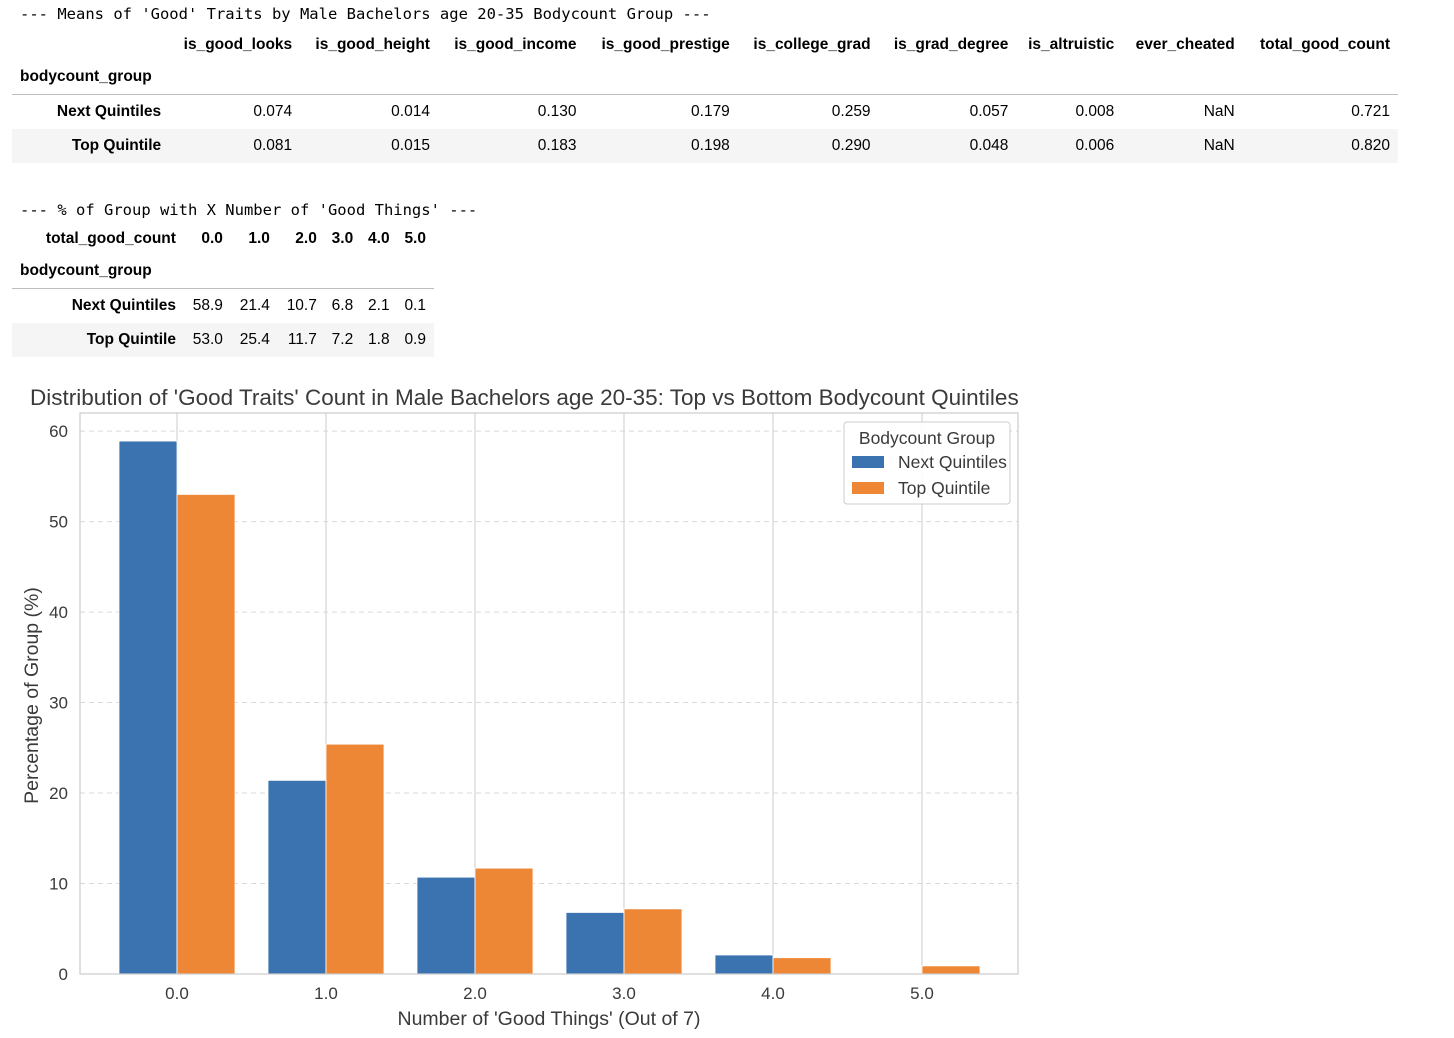 This screenshot has height=1038, width=1454. What do you see at coordinates (1071, 44) in the screenshot?
I see `means-table-column-6: is_altruistic` at bounding box center [1071, 44].